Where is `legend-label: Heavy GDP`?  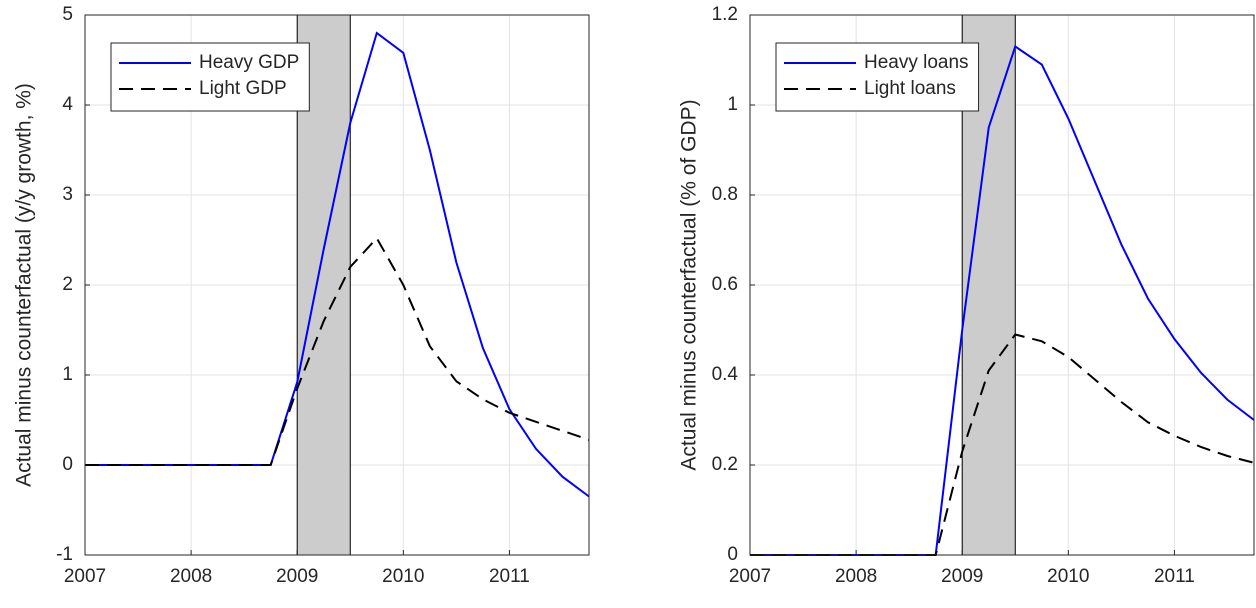
legend-label: Heavy GDP is located at coordinates (249, 62).